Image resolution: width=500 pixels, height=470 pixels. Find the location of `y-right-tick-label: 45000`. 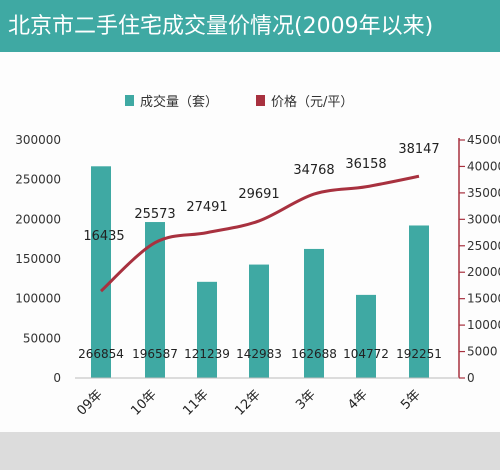

y-right-tick-label: 45000 is located at coordinates (483, 140).